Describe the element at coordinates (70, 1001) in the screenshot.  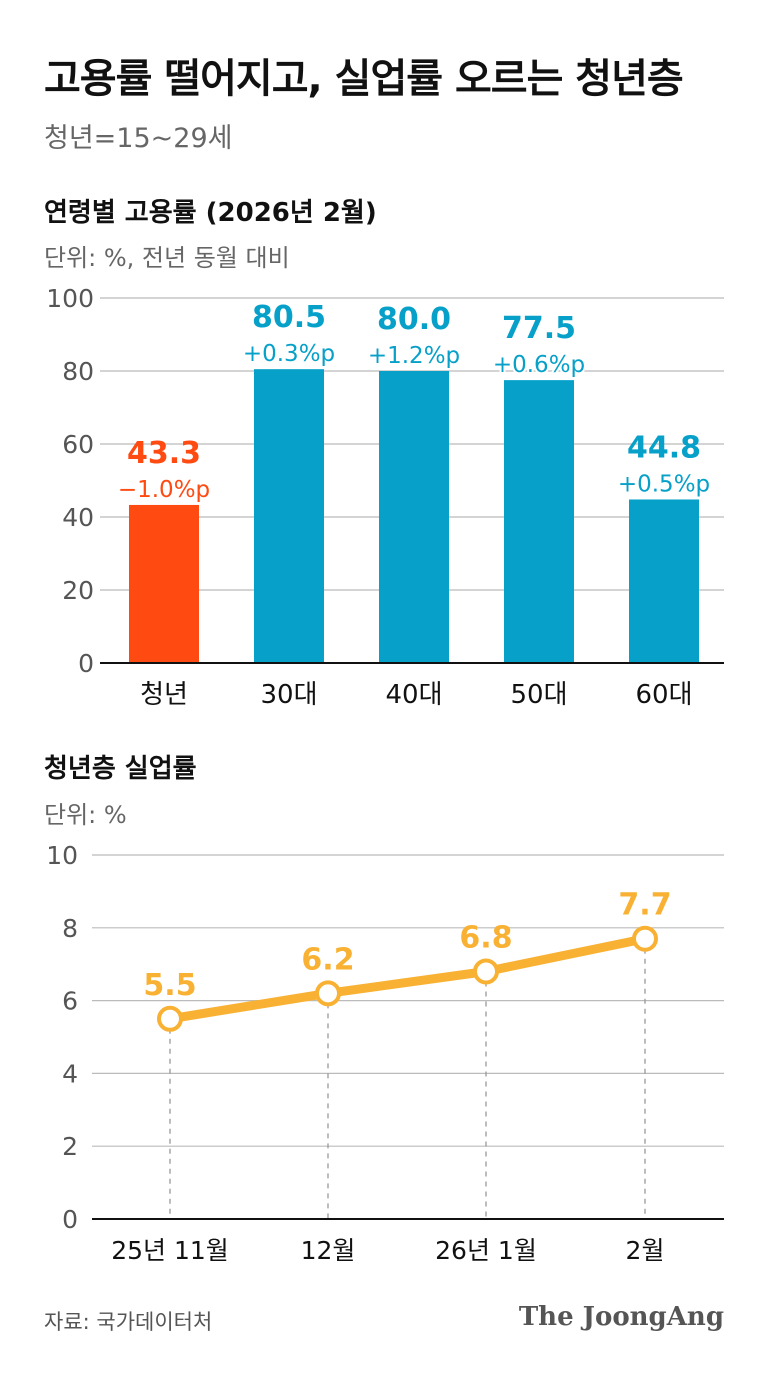
I see `line-y-tick-label: 6` at that location.